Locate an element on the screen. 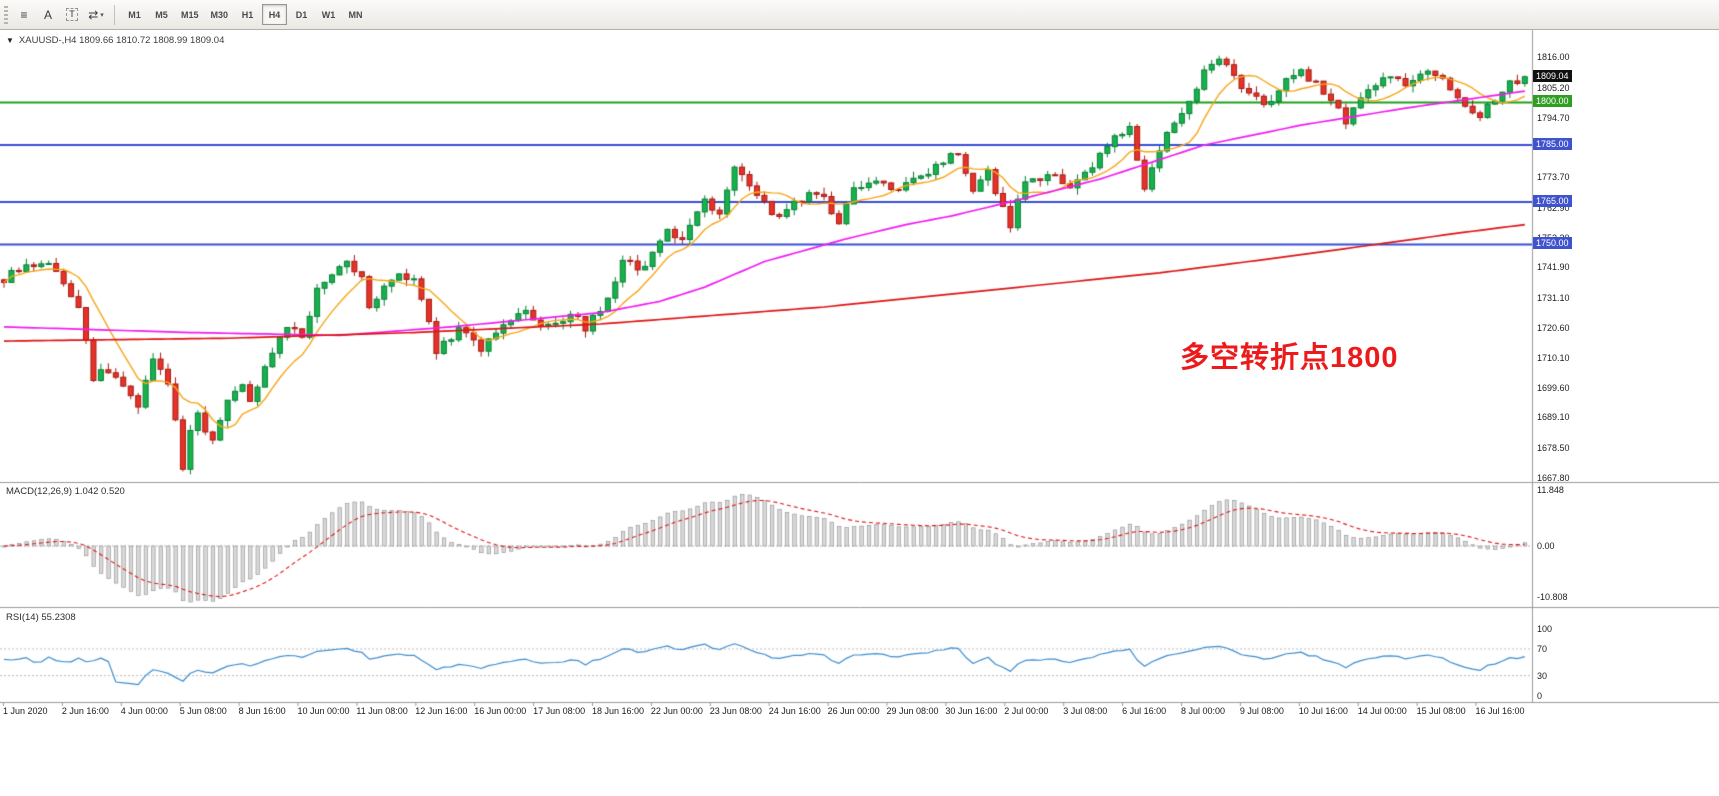 The height and width of the screenshot is (796, 1719). rsi-axis-label: 30 is located at coordinates (1542, 675).